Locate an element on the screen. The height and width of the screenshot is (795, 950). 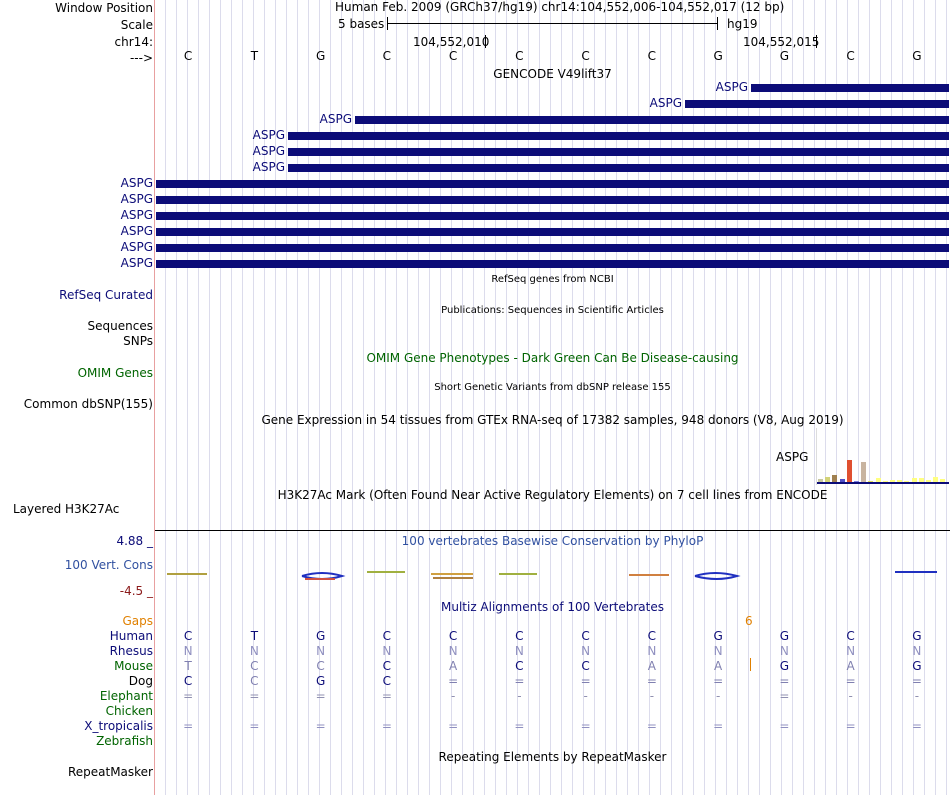
cons-label: 100 Vert. Cons is located at coordinates (108, 565).